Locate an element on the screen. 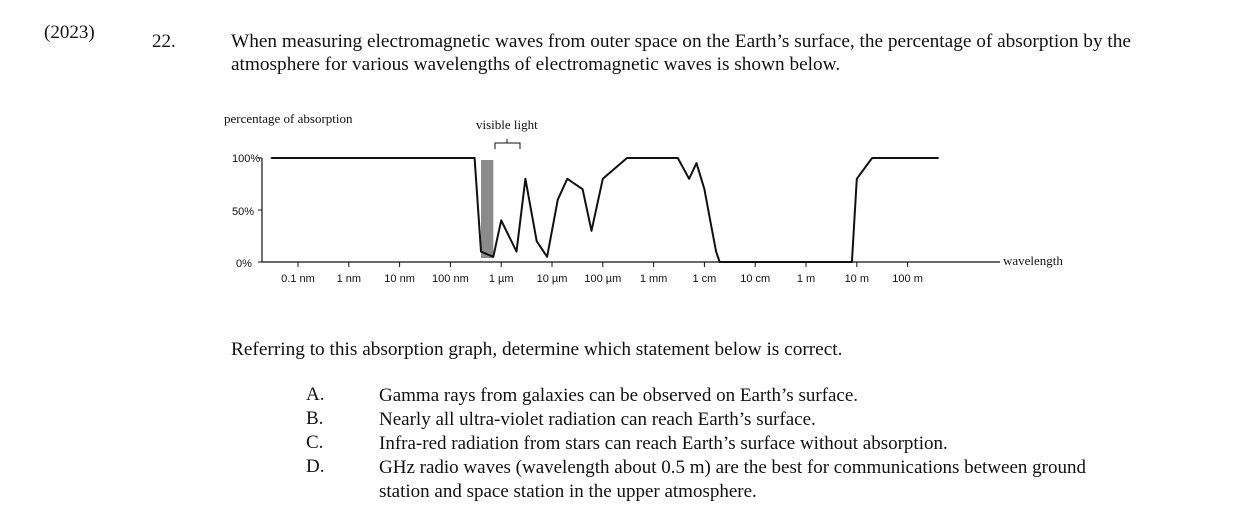 This screenshot has height=526, width=1240. y-tick-label: 0% is located at coordinates (244, 264).